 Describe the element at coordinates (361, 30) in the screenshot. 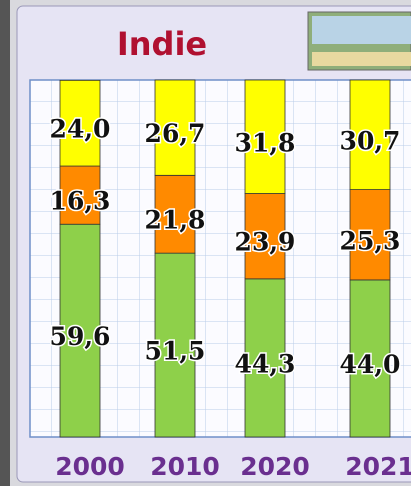

I see `logo-sky` at that location.